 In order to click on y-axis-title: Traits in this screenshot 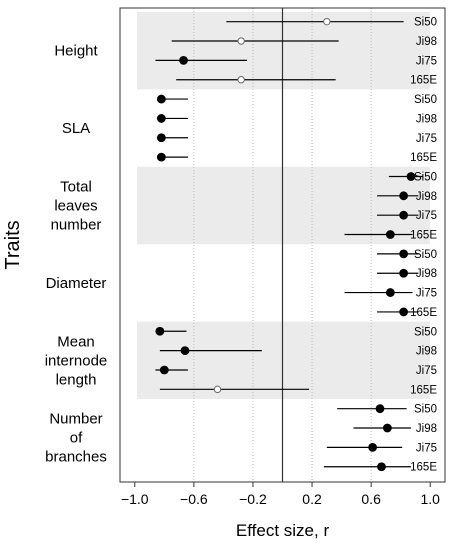, I will do `click(13, 244)`.